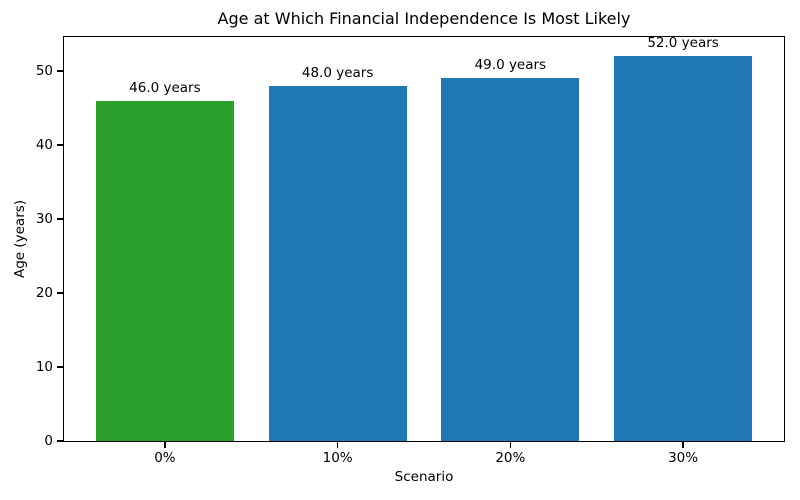  Describe the element at coordinates (44, 219) in the screenshot. I see `y-tick-label: 30` at that location.